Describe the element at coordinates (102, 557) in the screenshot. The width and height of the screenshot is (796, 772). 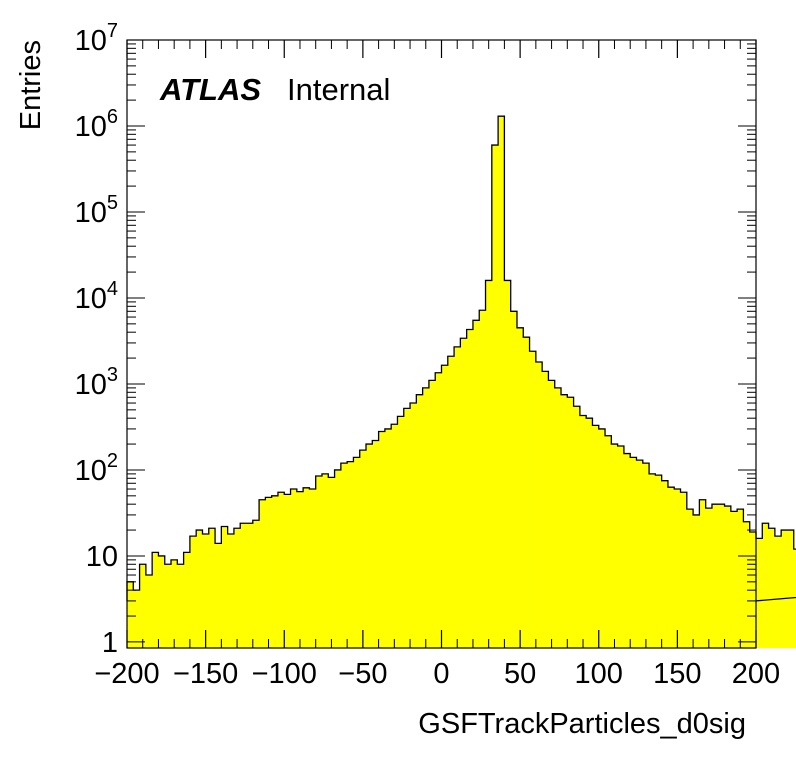
I see `y-tick-label: 10` at that location.